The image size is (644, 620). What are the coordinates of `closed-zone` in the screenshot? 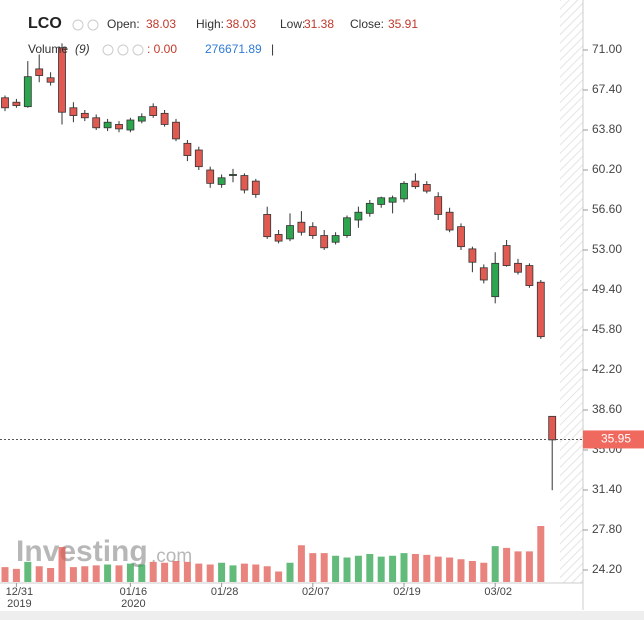 It's located at (571, 291).